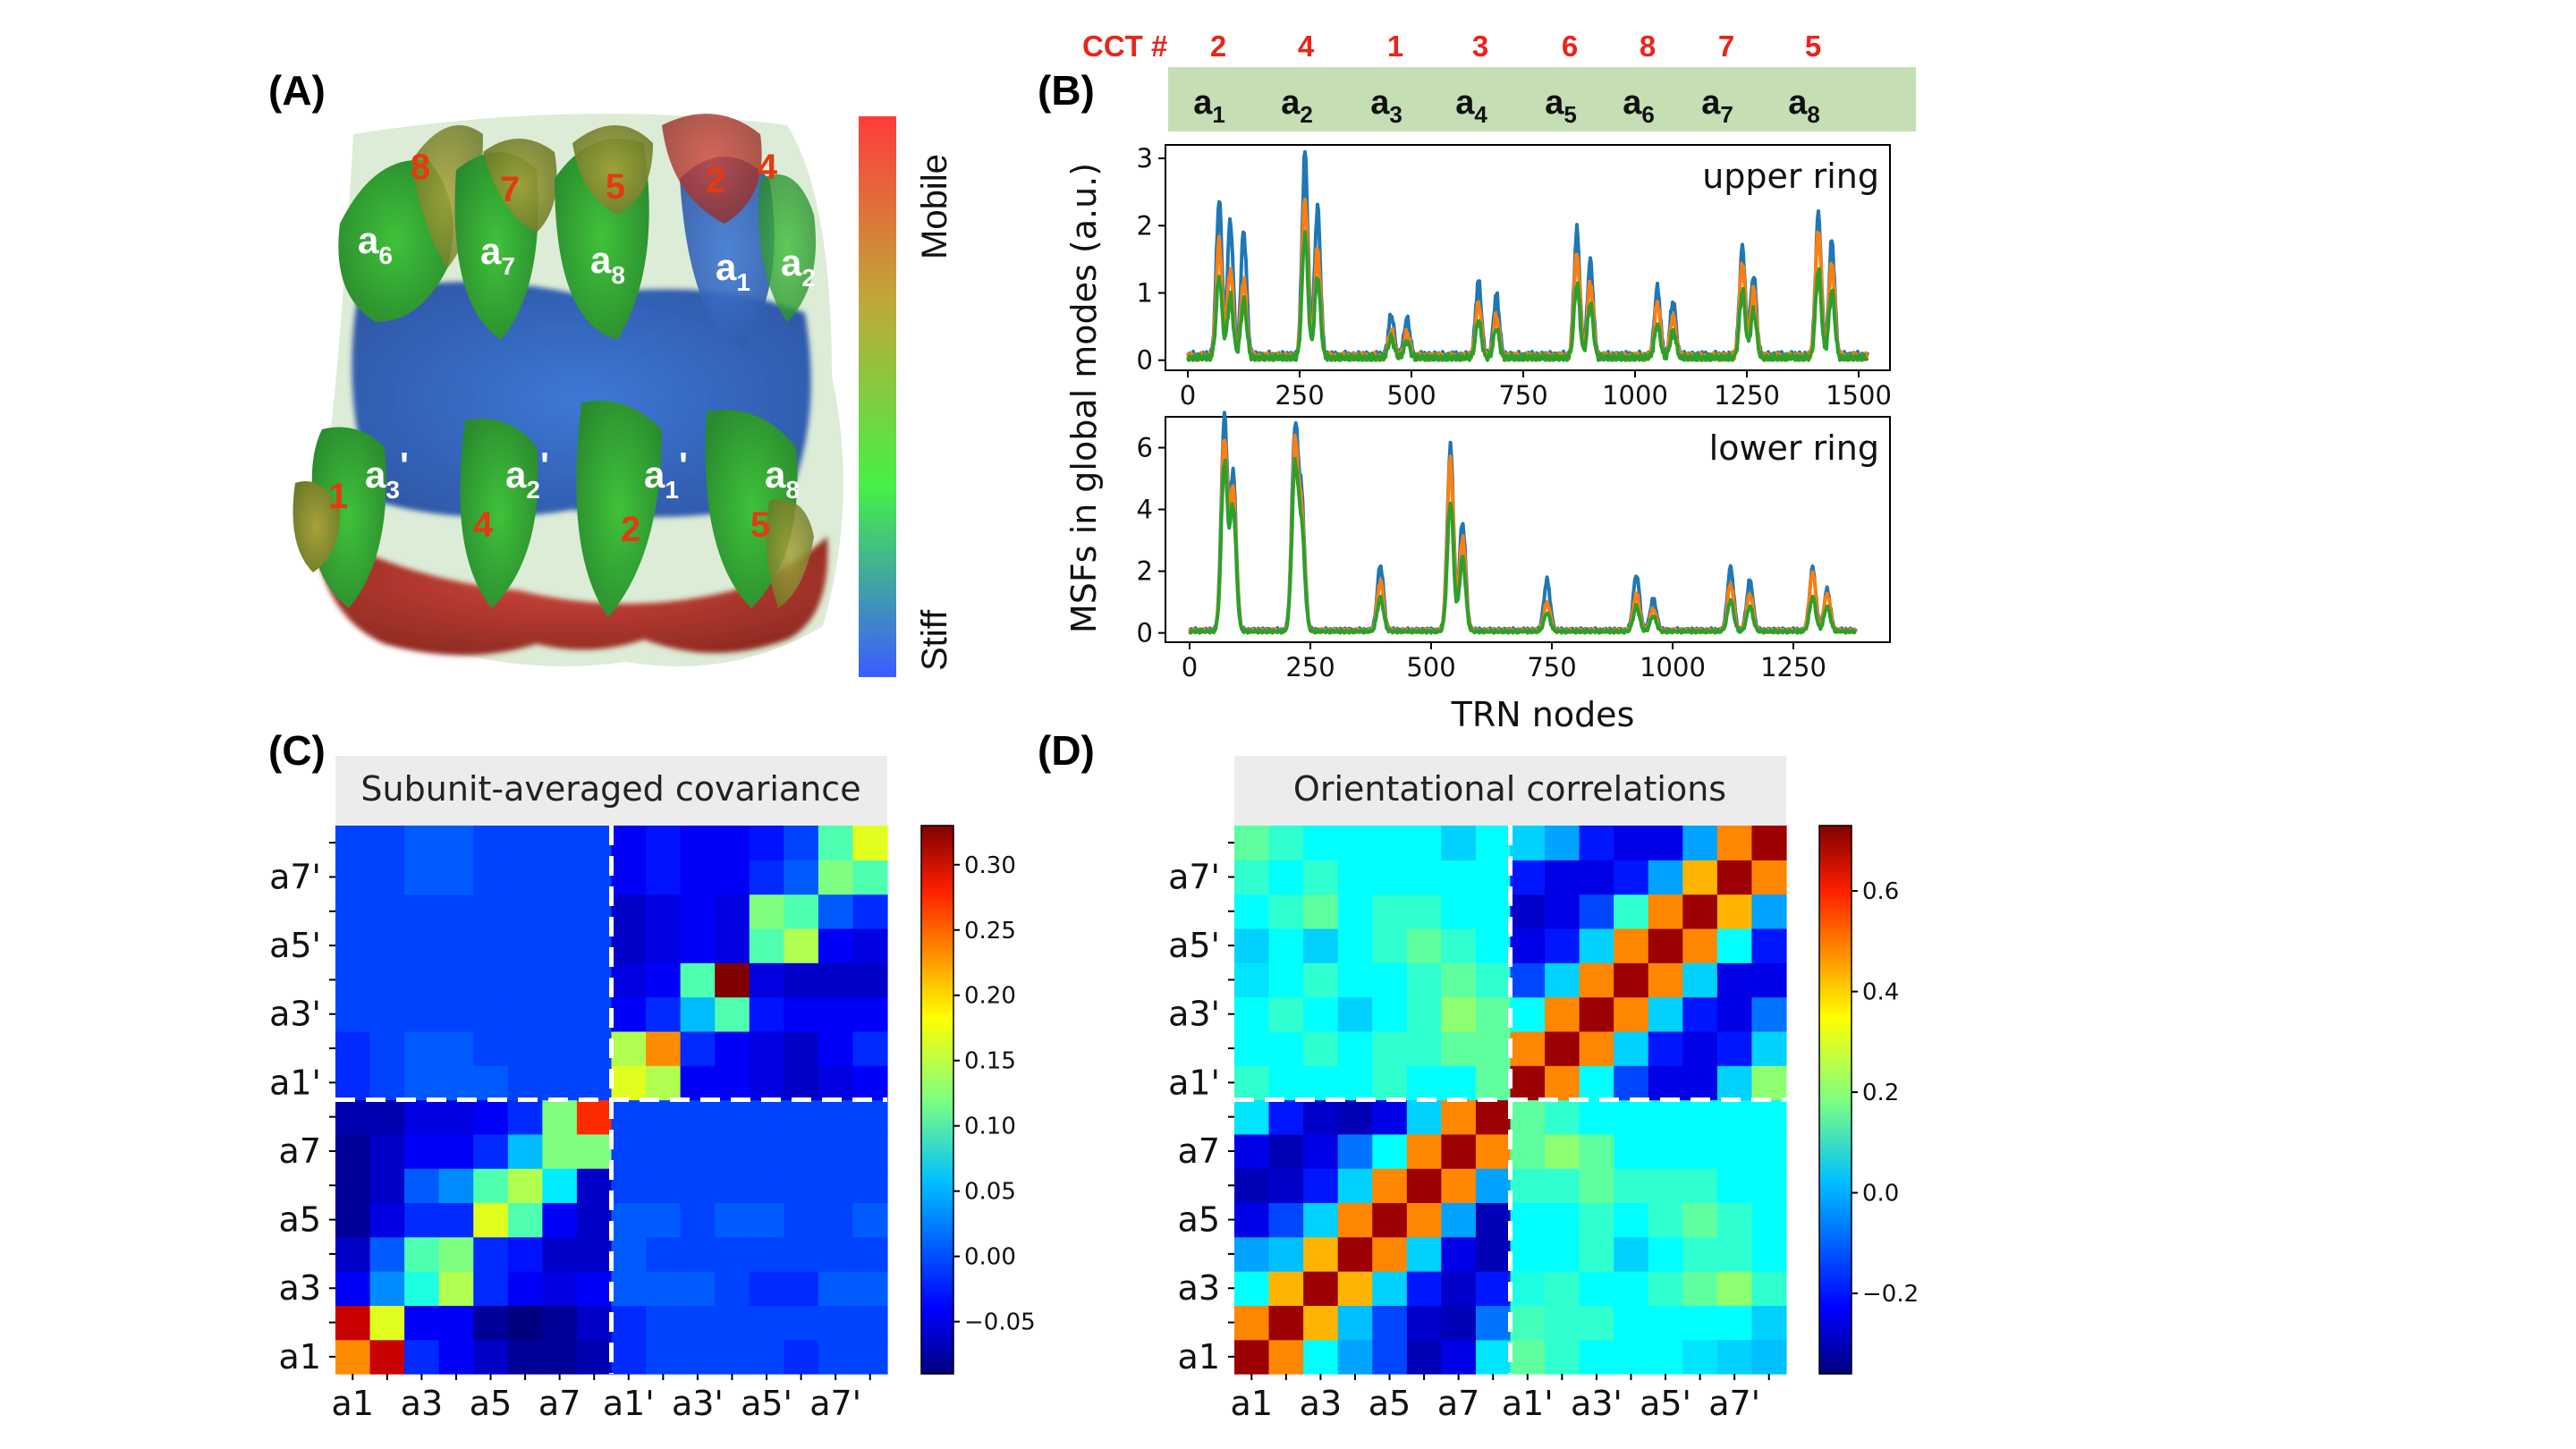 The width and height of the screenshot is (2576, 1449). What do you see at coordinates (1389, 1403) in the screenshot?
I see `x-tick-label: a5` at bounding box center [1389, 1403].